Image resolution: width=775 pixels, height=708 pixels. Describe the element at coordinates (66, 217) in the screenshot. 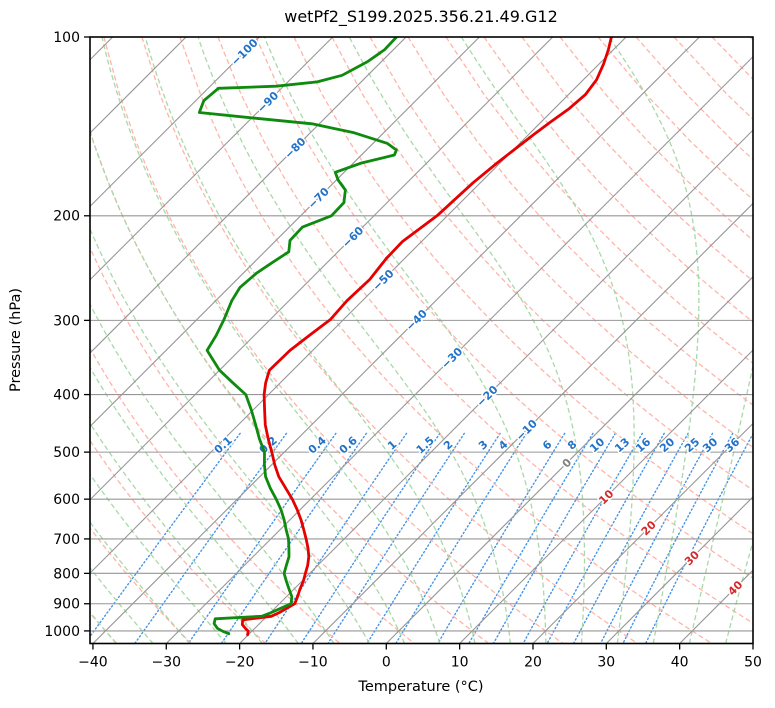

I see `y-tick-label: 200` at that location.